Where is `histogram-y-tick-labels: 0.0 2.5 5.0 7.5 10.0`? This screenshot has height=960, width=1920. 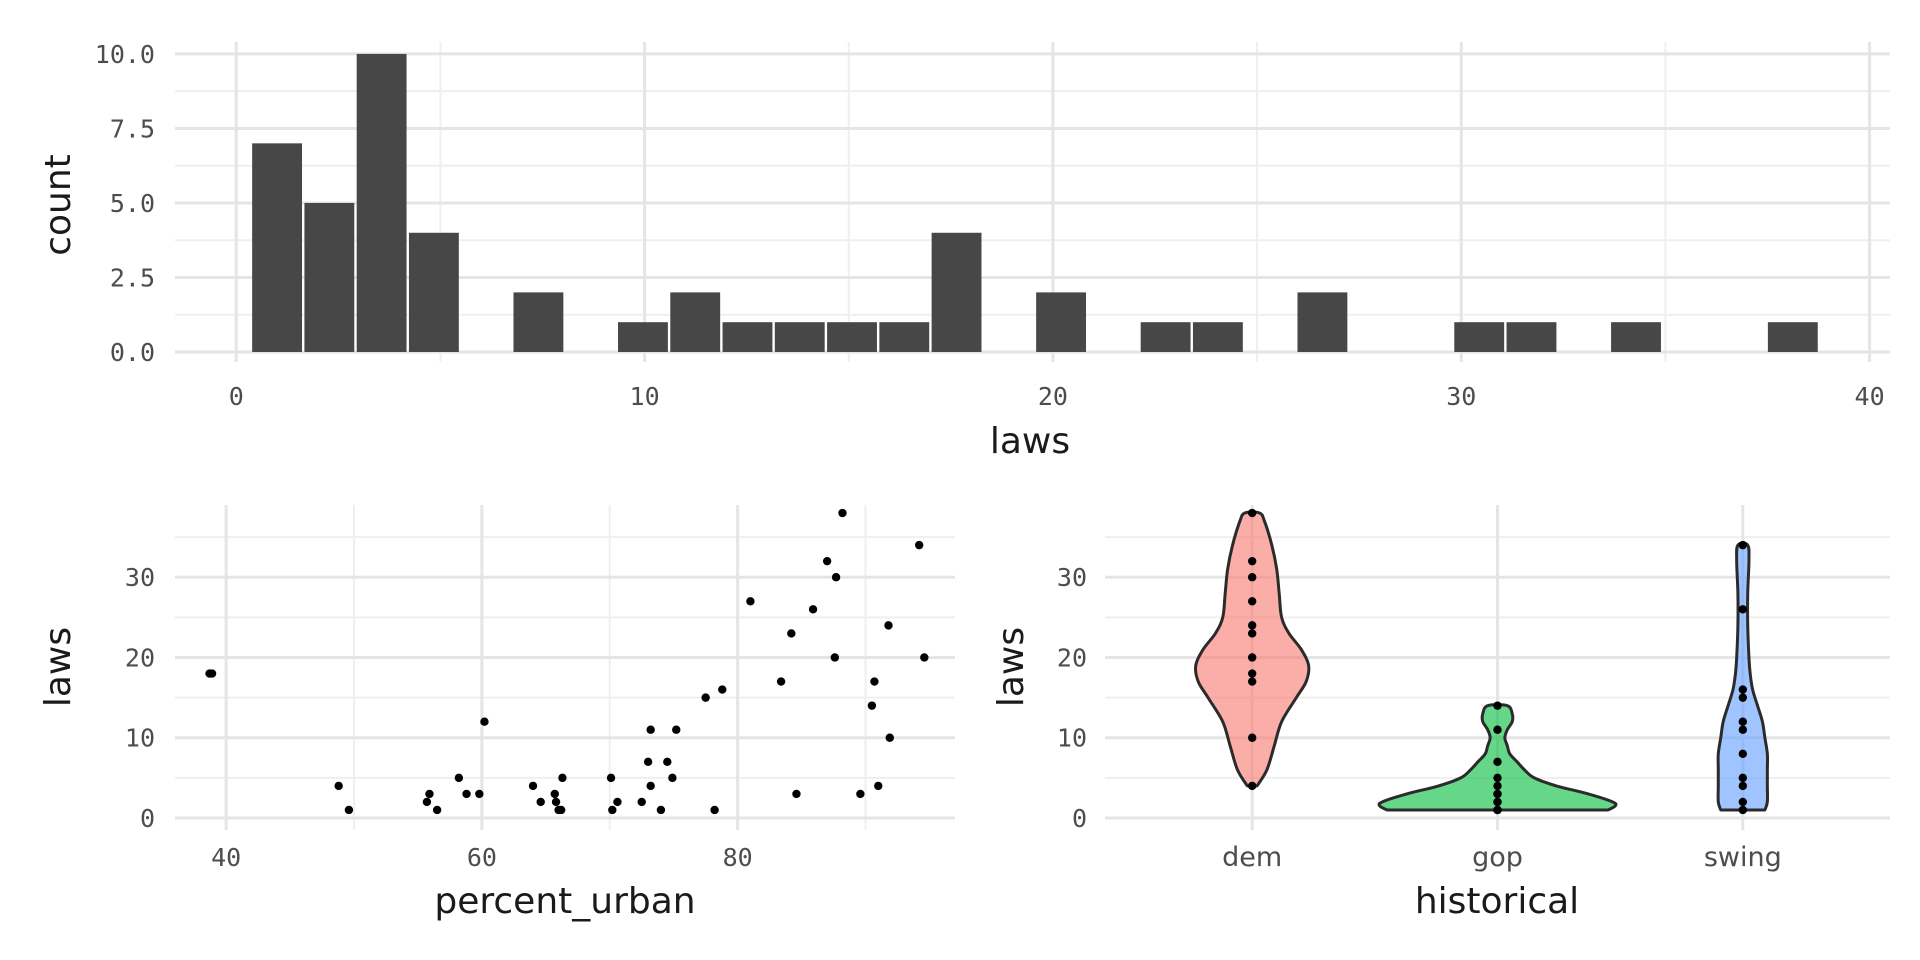 histogram-y-tick-labels: 0.0 2.5 5.0 7.5 10.0 is located at coordinates (125, 203).